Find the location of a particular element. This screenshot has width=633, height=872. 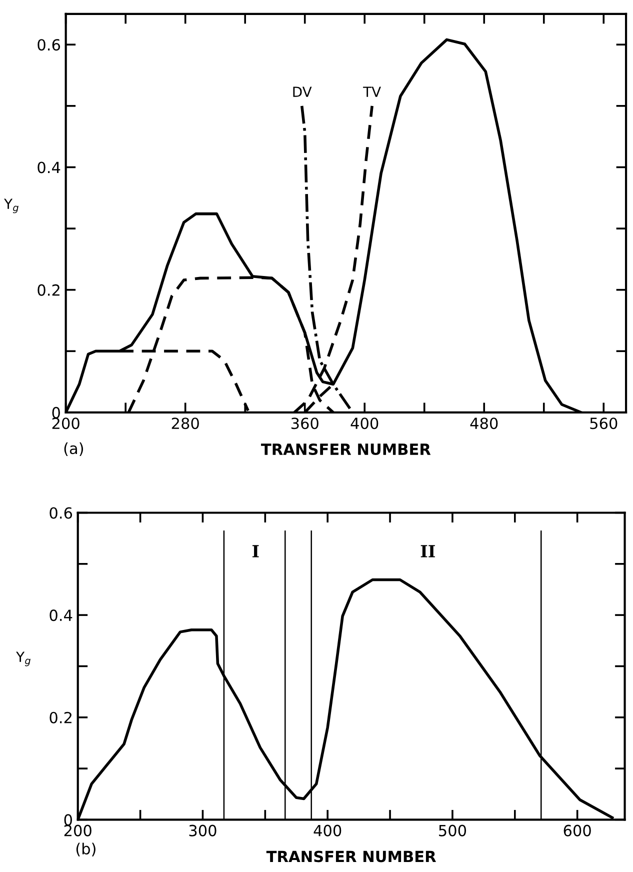

text: (b) is located at coordinates (86, 849).